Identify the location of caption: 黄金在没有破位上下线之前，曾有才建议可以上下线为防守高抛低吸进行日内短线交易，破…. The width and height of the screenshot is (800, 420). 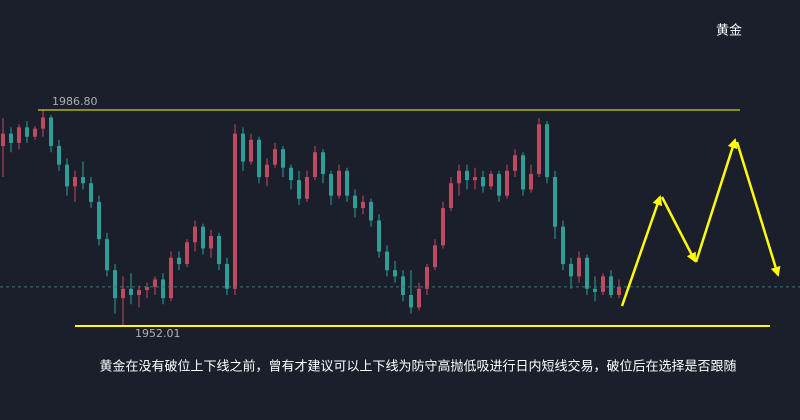
(417, 367).